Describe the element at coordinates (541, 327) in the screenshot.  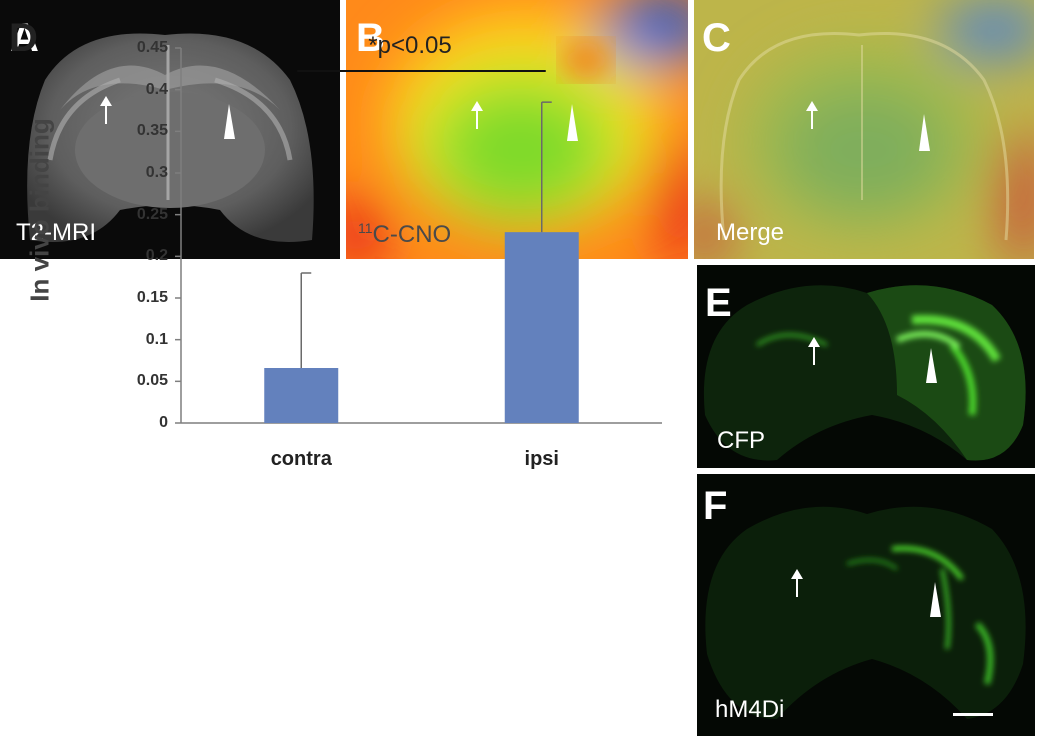
I see `bar-ipsi` at that location.